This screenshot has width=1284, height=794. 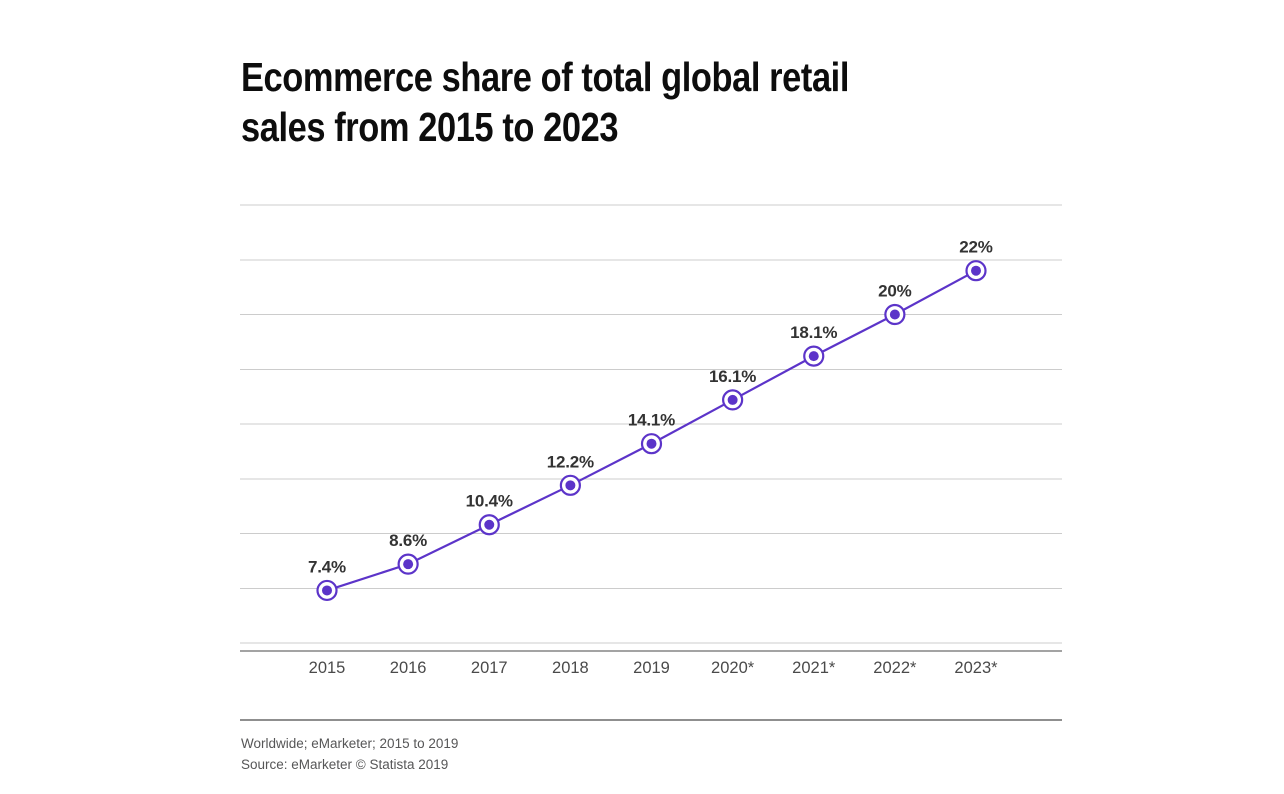 I want to click on chart-title-line1: Ecommerce share of total global retail, so click(x=545, y=77).